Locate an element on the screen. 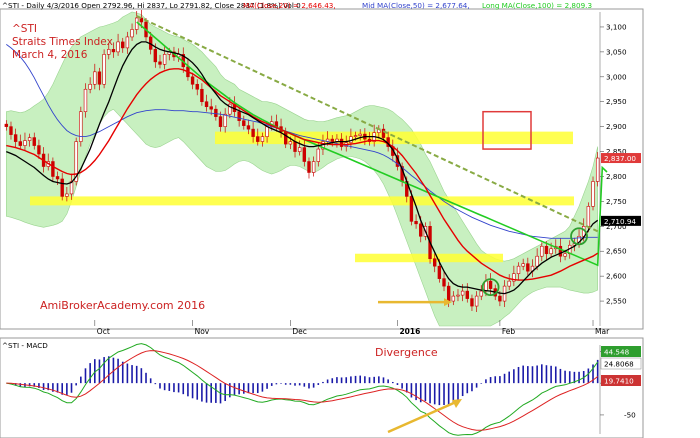 The height and width of the screenshot is (438, 700). last-close-label-bg is located at coordinates (621, 158).